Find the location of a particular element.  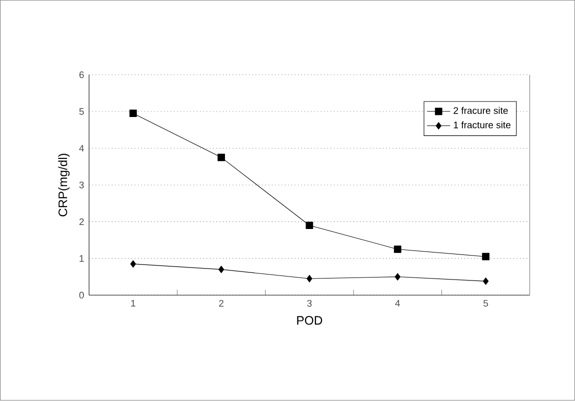

x-tick-label: 3 is located at coordinates (309, 303).